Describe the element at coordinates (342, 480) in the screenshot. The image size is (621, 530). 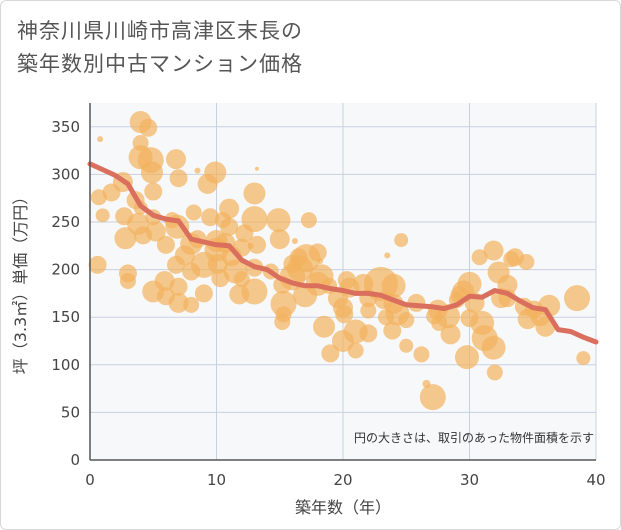
I see `x-tick-label: 20` at that location.